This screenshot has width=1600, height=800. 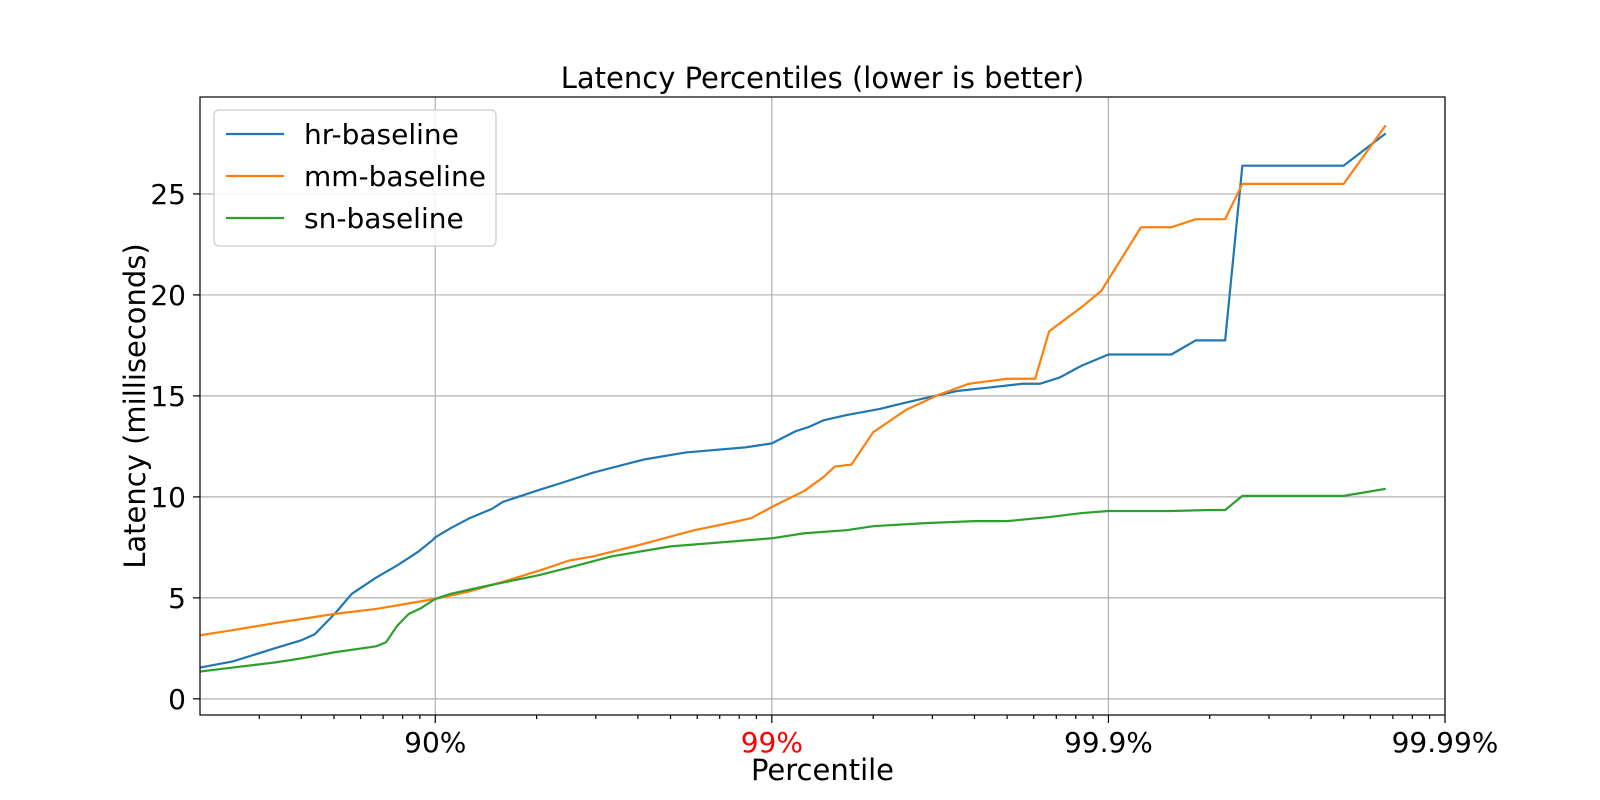 I want to click on legend-label: mm-baseline, so click(x=395, y=176).